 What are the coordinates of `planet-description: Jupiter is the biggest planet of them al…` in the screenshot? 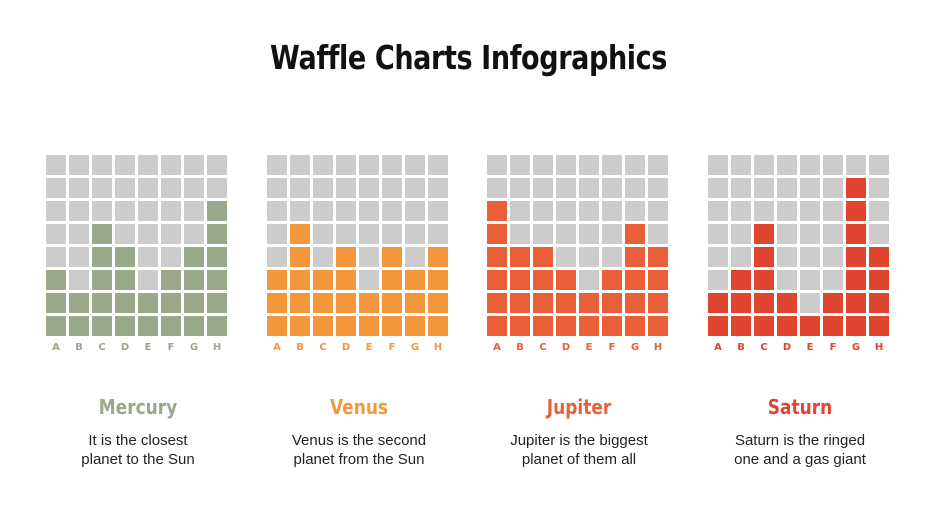 It's located at (579, 450).